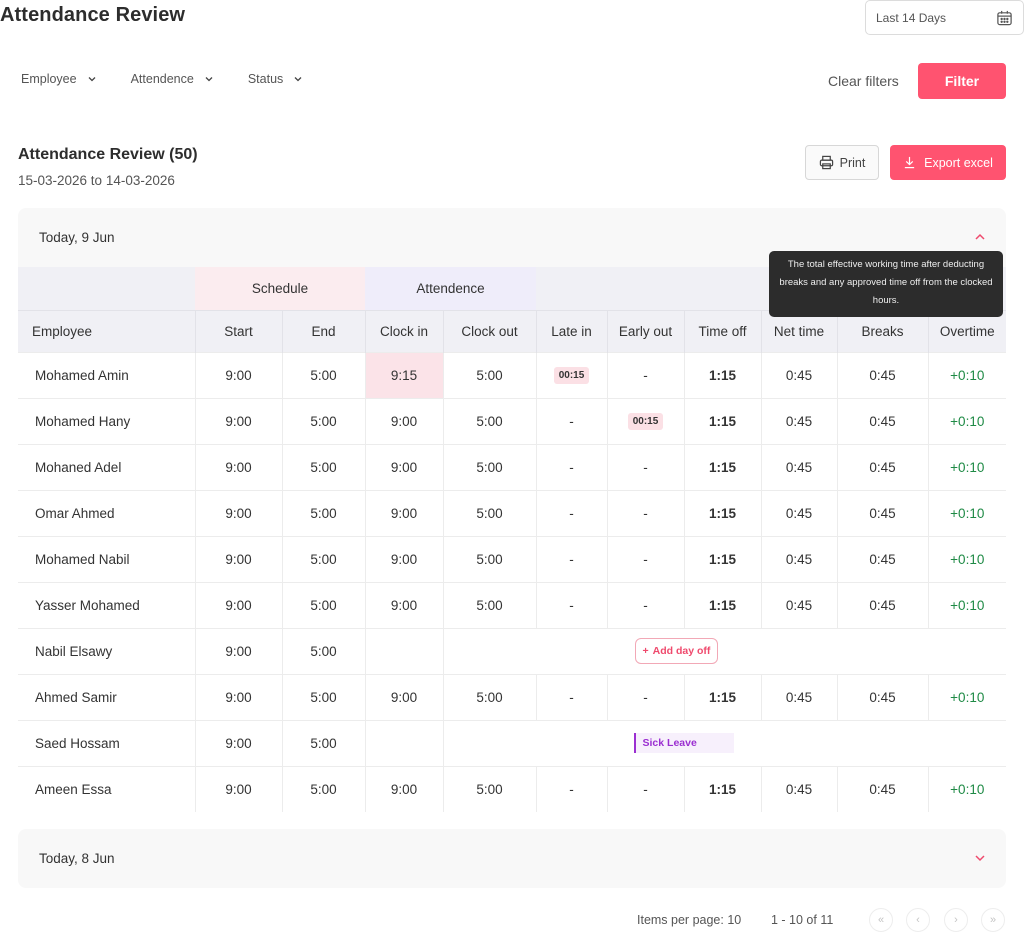 The image size is (1024, 951). Describe the element at coordinates (881, 920) in the screenshot. I see `first-page-button: «` at that location.